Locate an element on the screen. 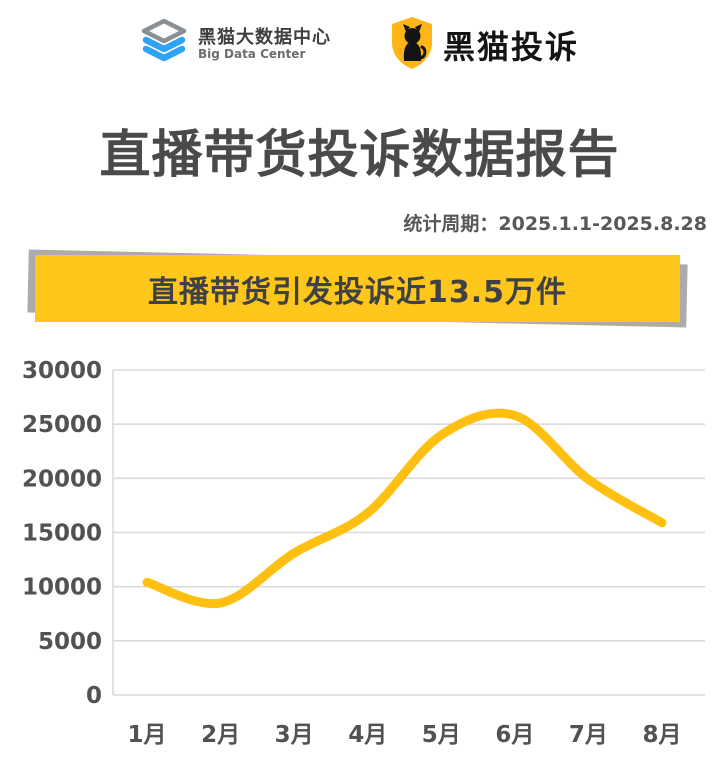 This screenshot has height=759, width=719. headline-banner: 直播带货引发投诉近13.5万件 is located at coordinates (357, 288).